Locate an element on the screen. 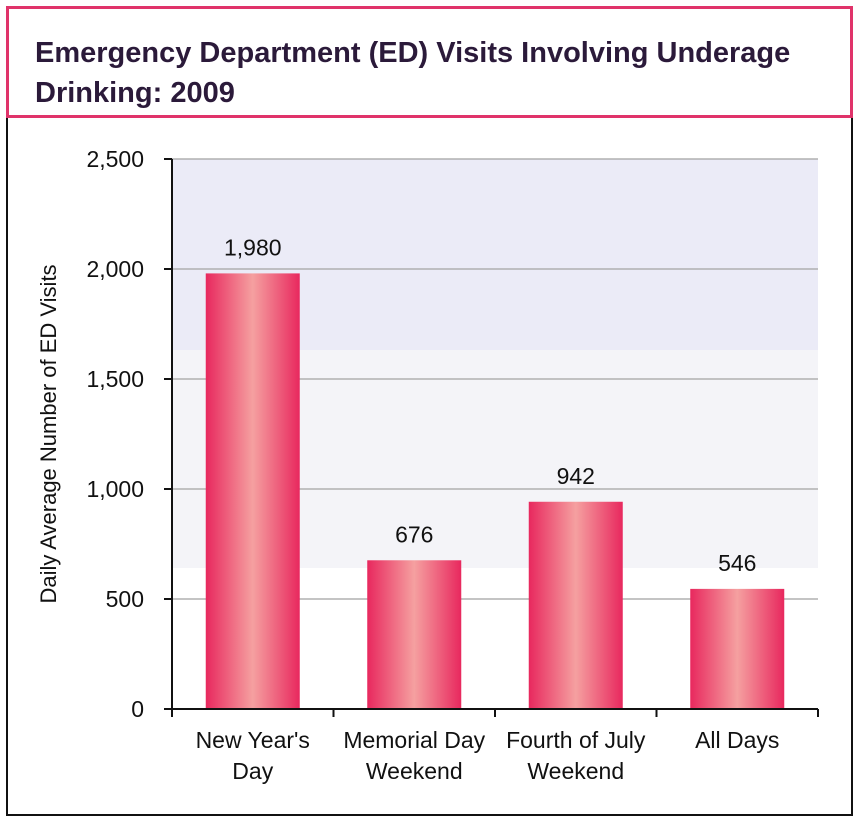  y-tick-label: 1,500 is located at coordinates (115, 379).